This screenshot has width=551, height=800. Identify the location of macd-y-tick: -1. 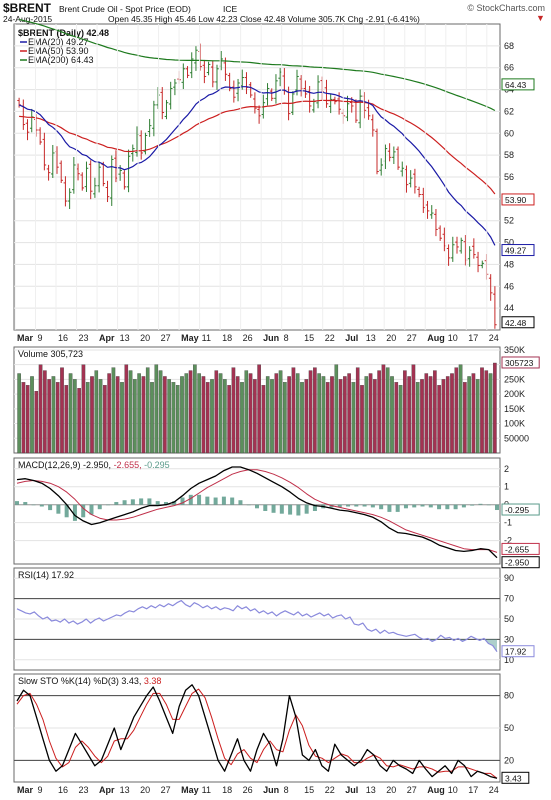
(508, 523).